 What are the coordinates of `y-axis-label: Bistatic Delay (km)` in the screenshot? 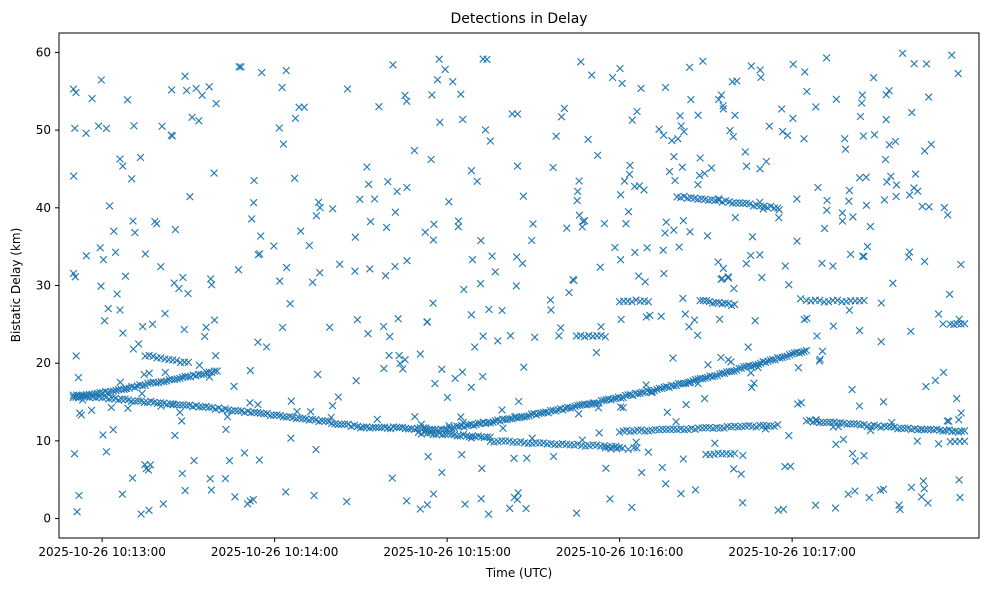 It's located at (16, 285).